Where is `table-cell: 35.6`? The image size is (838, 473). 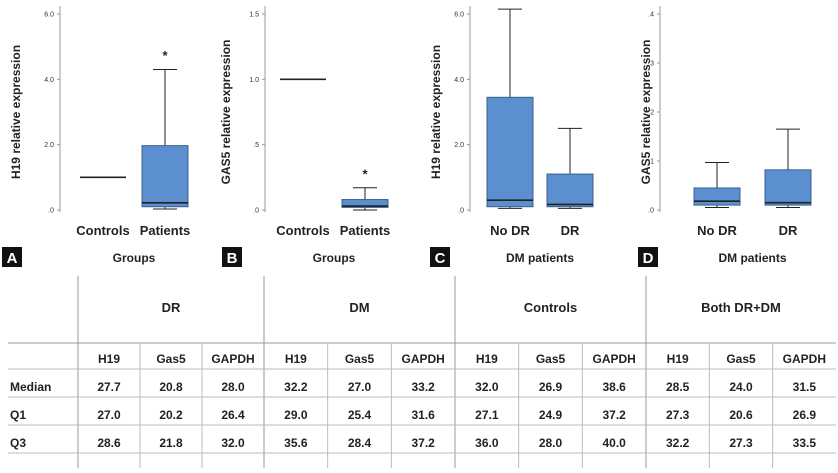 table-cell: 35.6 is located at coordinates (296, 443).